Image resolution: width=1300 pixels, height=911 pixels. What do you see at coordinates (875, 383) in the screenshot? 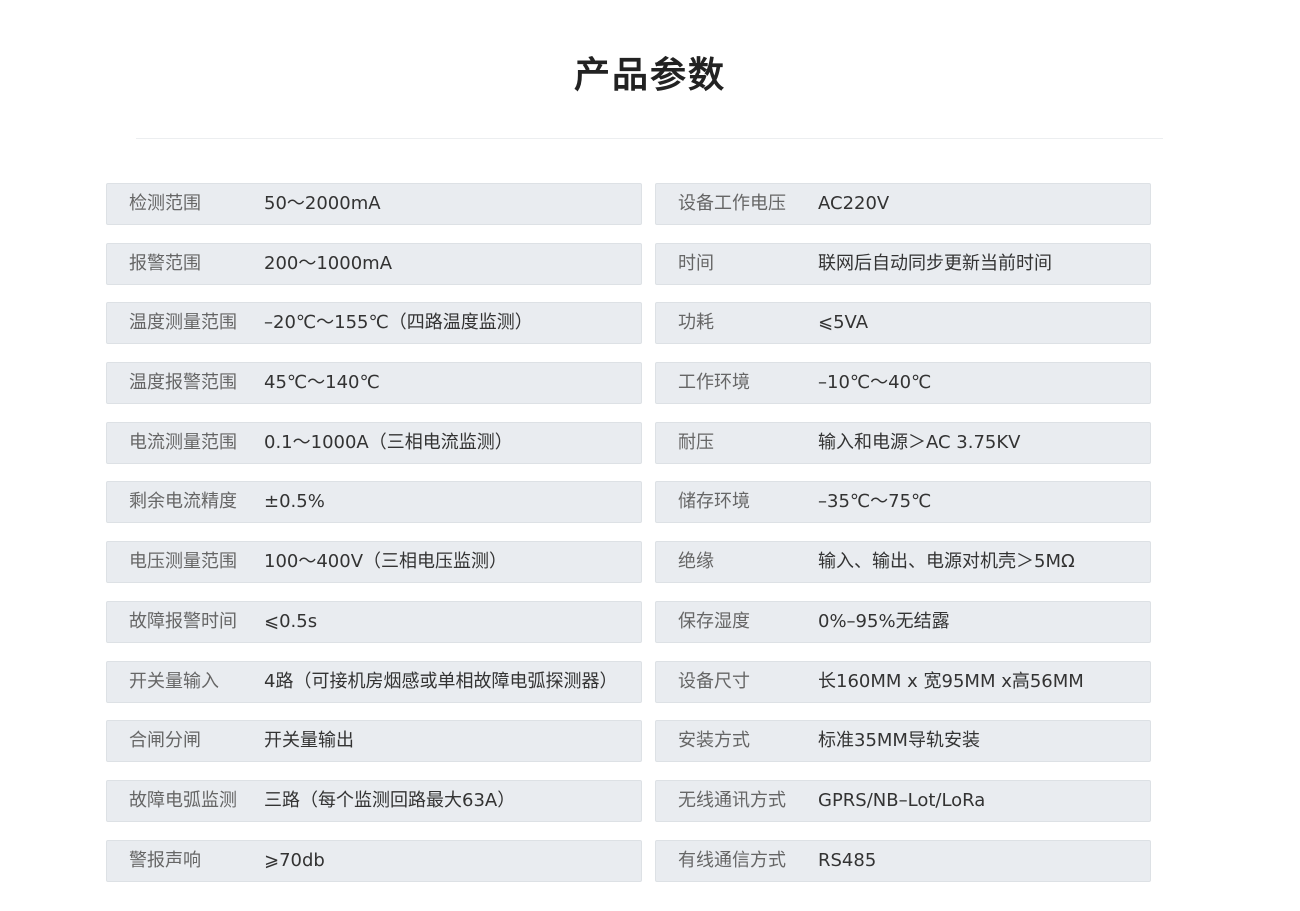
I see `spec-value: –10℃～40℃` at bounding box center [875, 383].